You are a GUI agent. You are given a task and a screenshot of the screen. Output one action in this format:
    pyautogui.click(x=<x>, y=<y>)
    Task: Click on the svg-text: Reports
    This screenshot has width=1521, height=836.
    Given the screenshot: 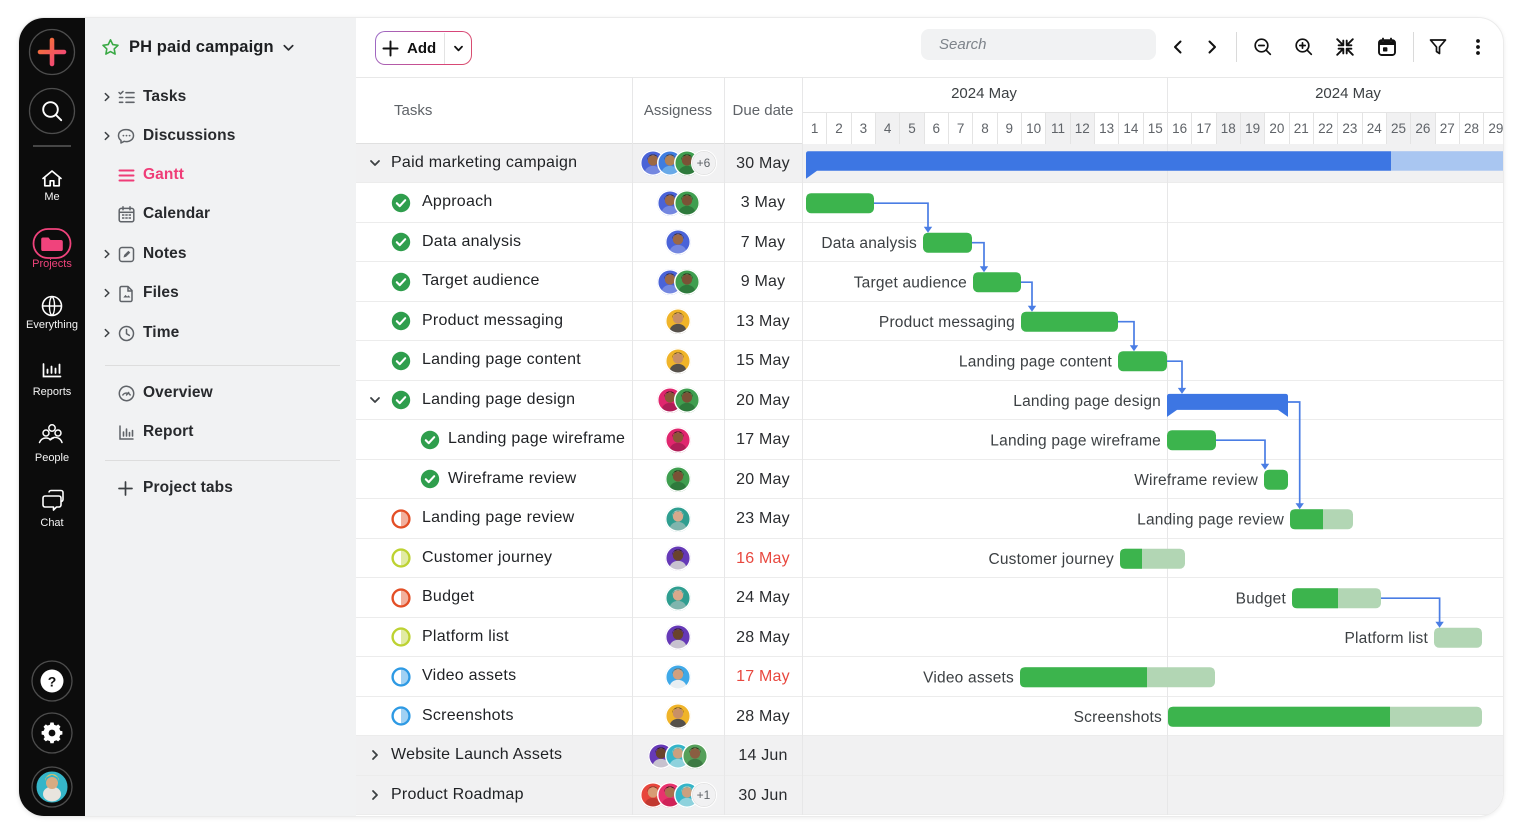 What is the action you would take?
    pyautogui.click(x=52, y=392)
    